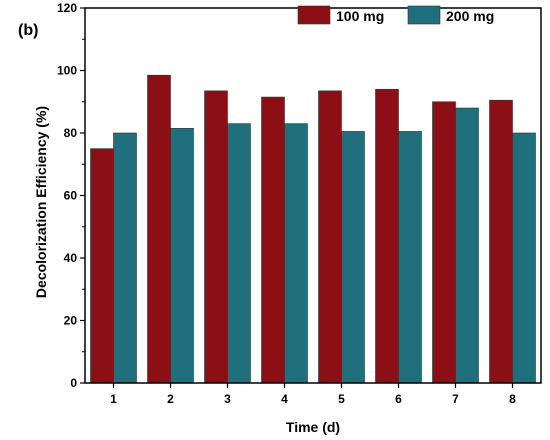 The height and width of the screenshot is (440, 550). I want to click on x-axis-title: Time (d), so click(313, 427).